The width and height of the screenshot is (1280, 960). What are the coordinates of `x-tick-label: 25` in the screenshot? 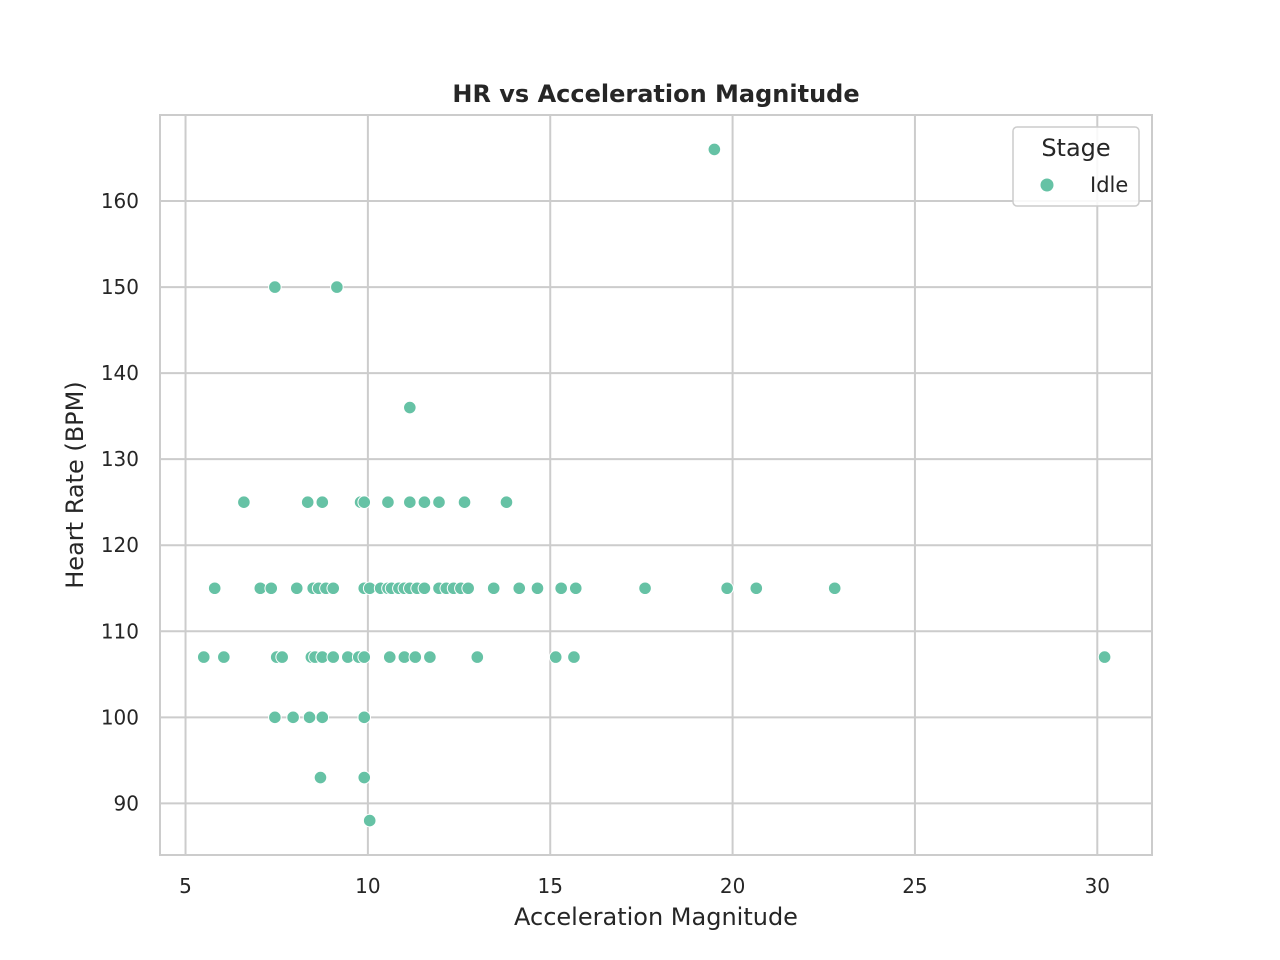 It's located at (914, 886).